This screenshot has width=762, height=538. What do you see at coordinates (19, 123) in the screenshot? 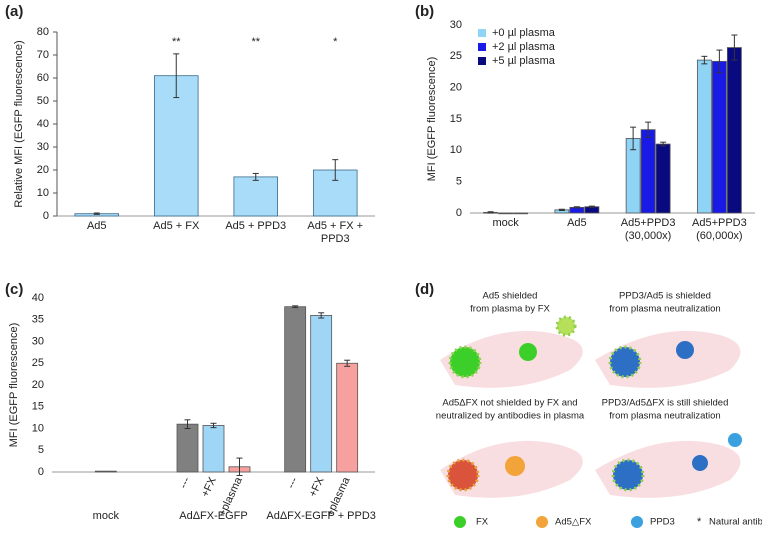
I see `y-axis-title: Relative MFI (EGFP fluorescence)` at bounding box center [19, 123].